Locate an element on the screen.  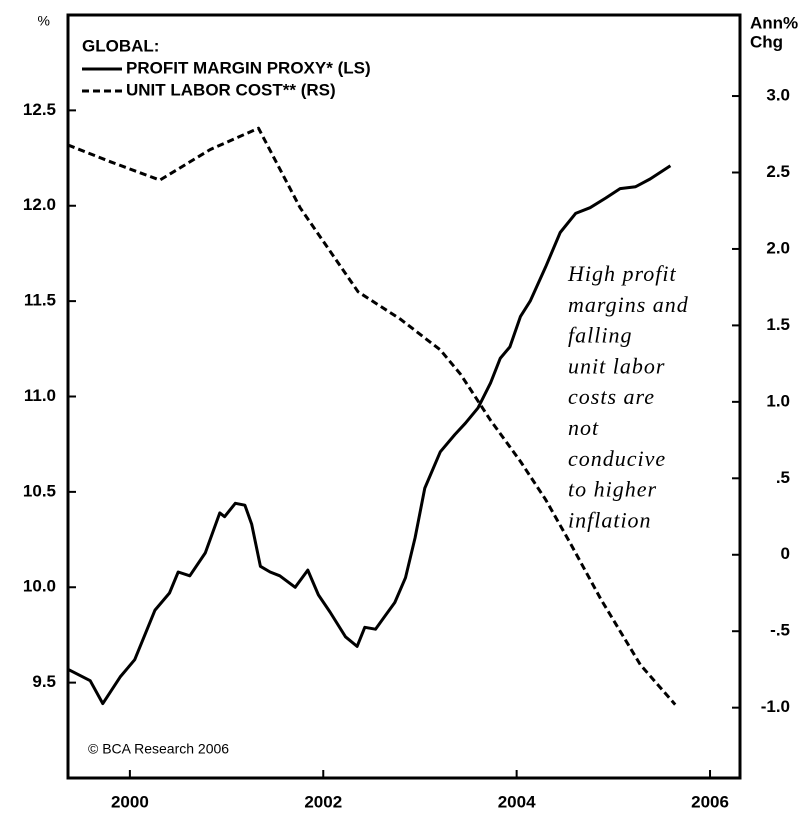
annotation: costs are is located at coordinates (611, 396).